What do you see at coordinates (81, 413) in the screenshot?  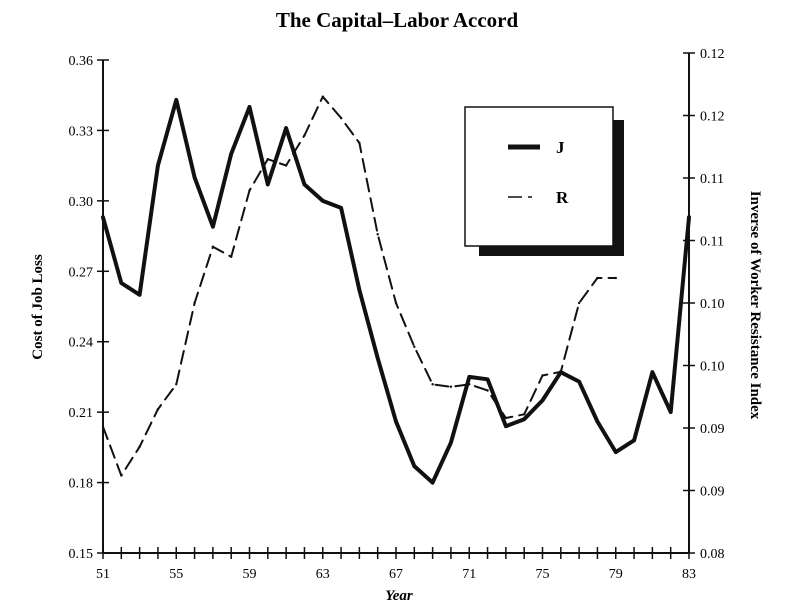 I see `left-tick-label: 0.21` at bounding box center [81, 413].